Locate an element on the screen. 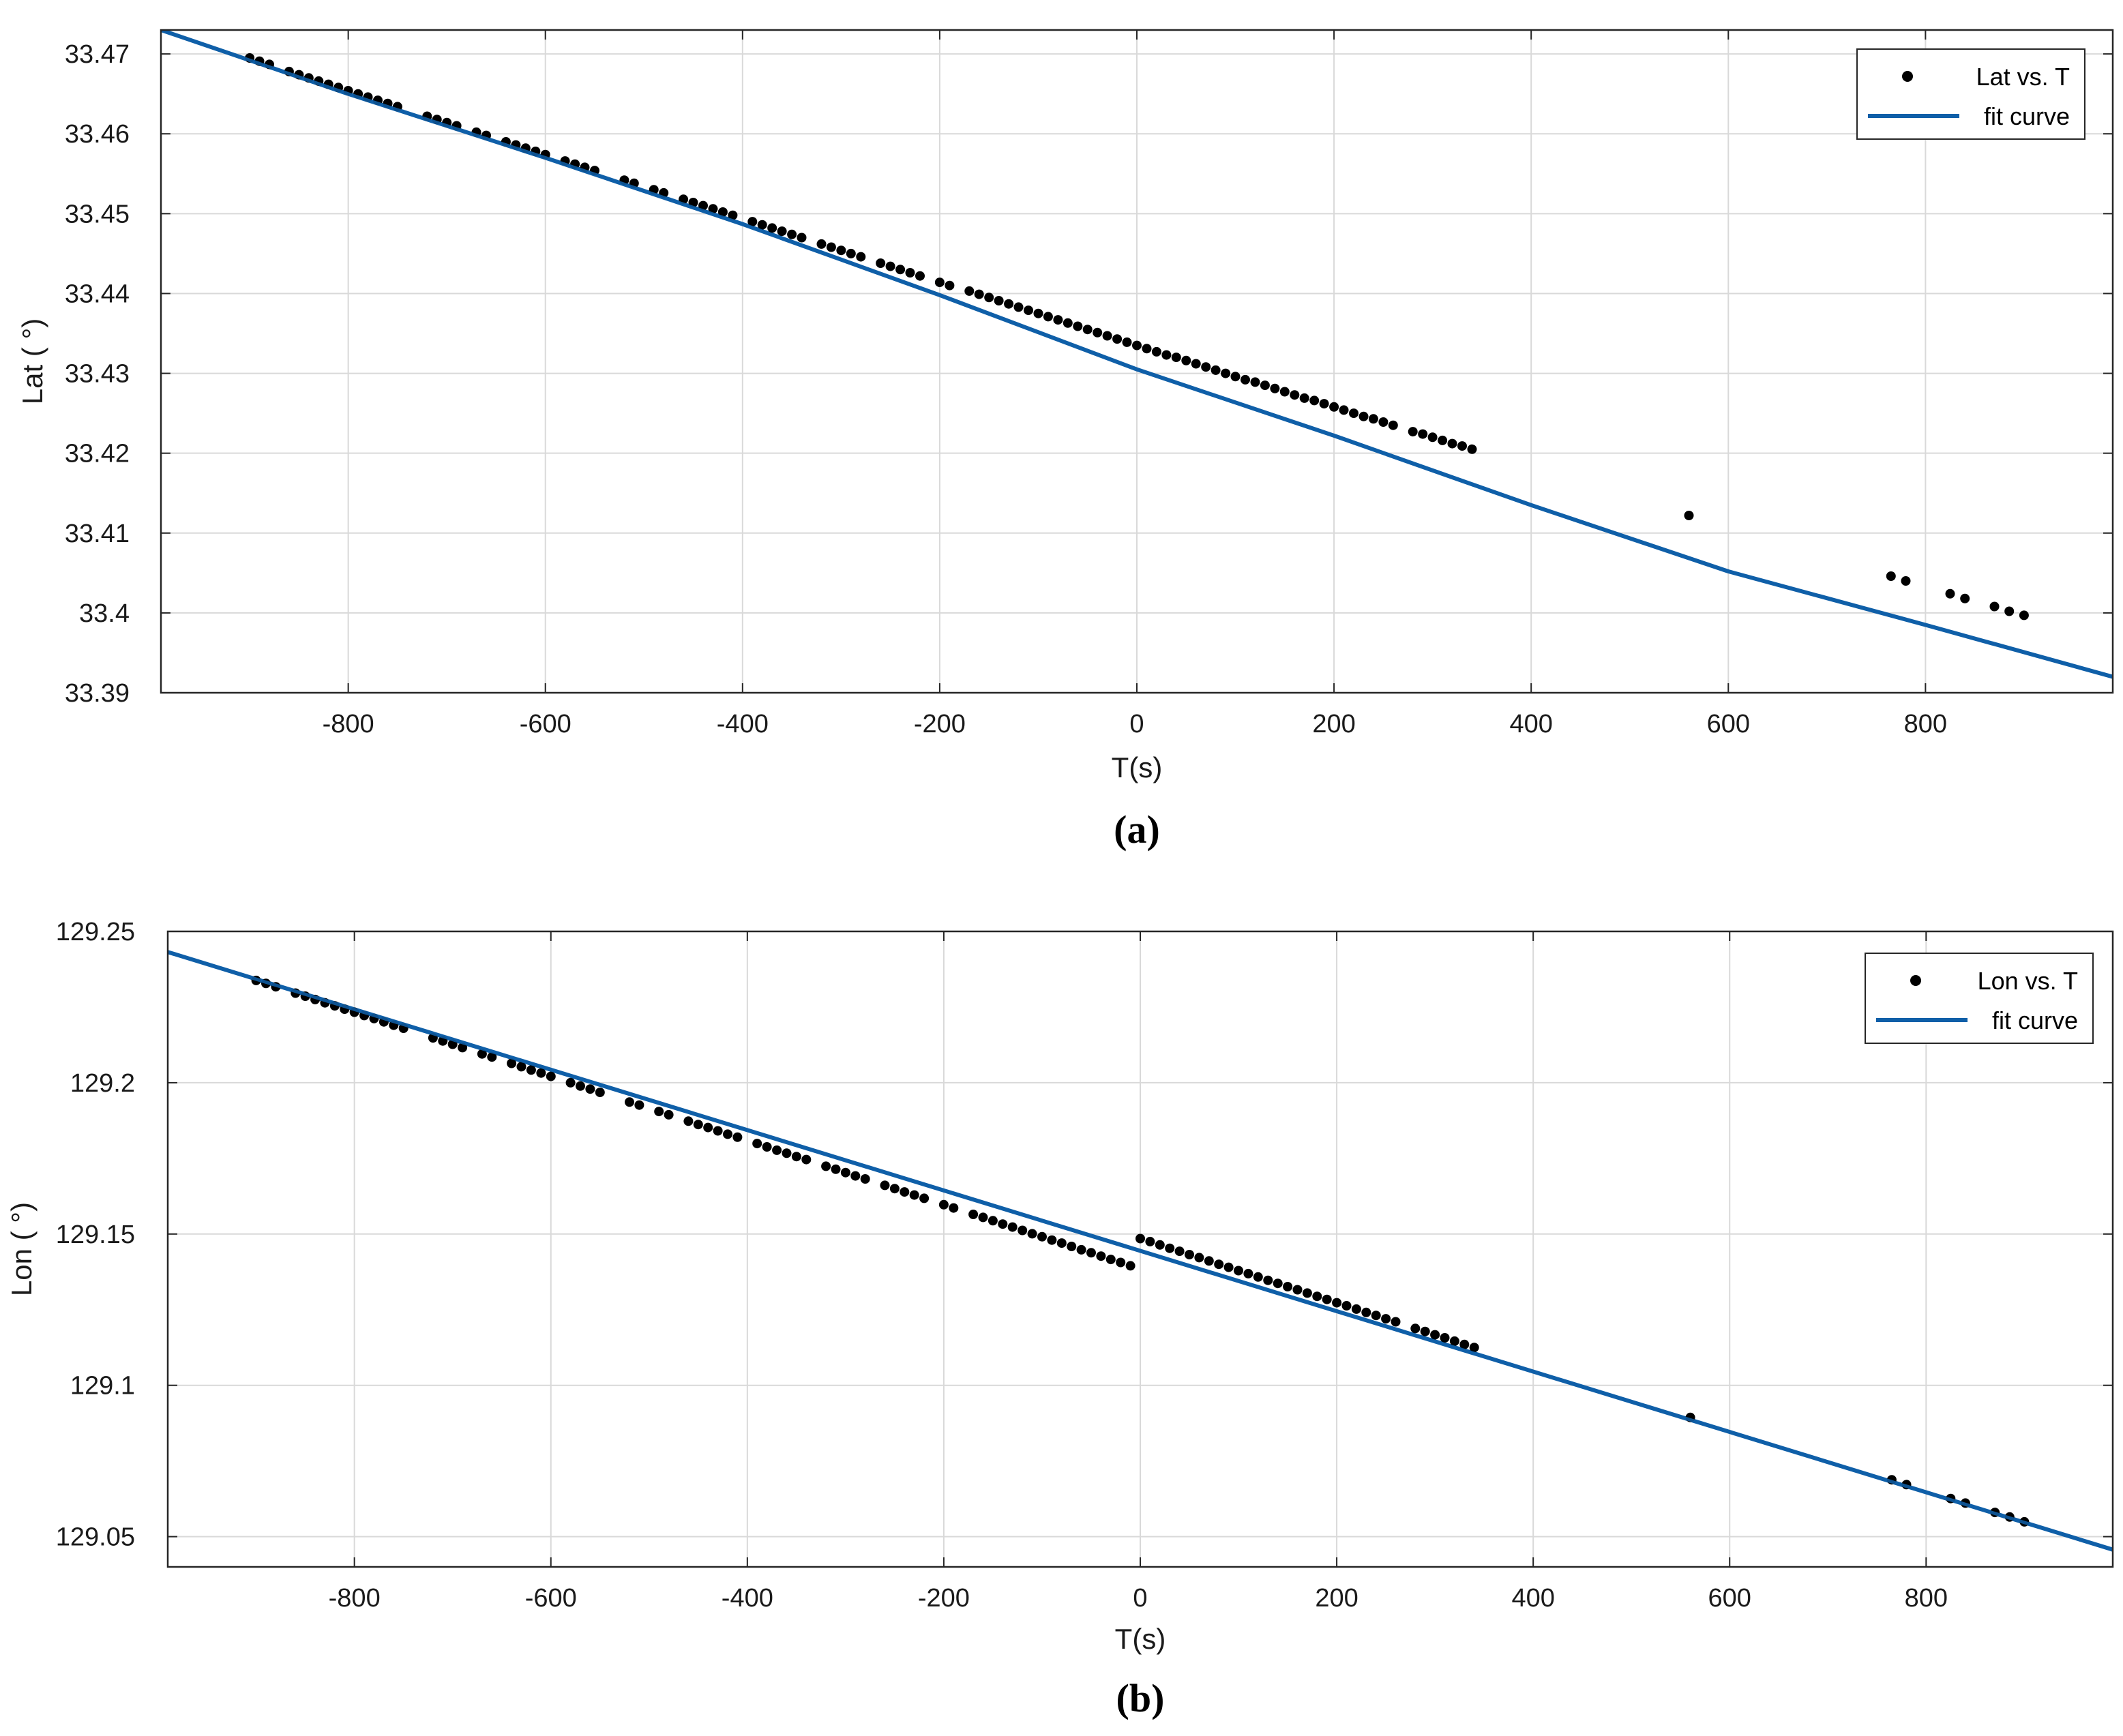  legend: Lon vs. T fit curve is located at coordinates (1980, 999).